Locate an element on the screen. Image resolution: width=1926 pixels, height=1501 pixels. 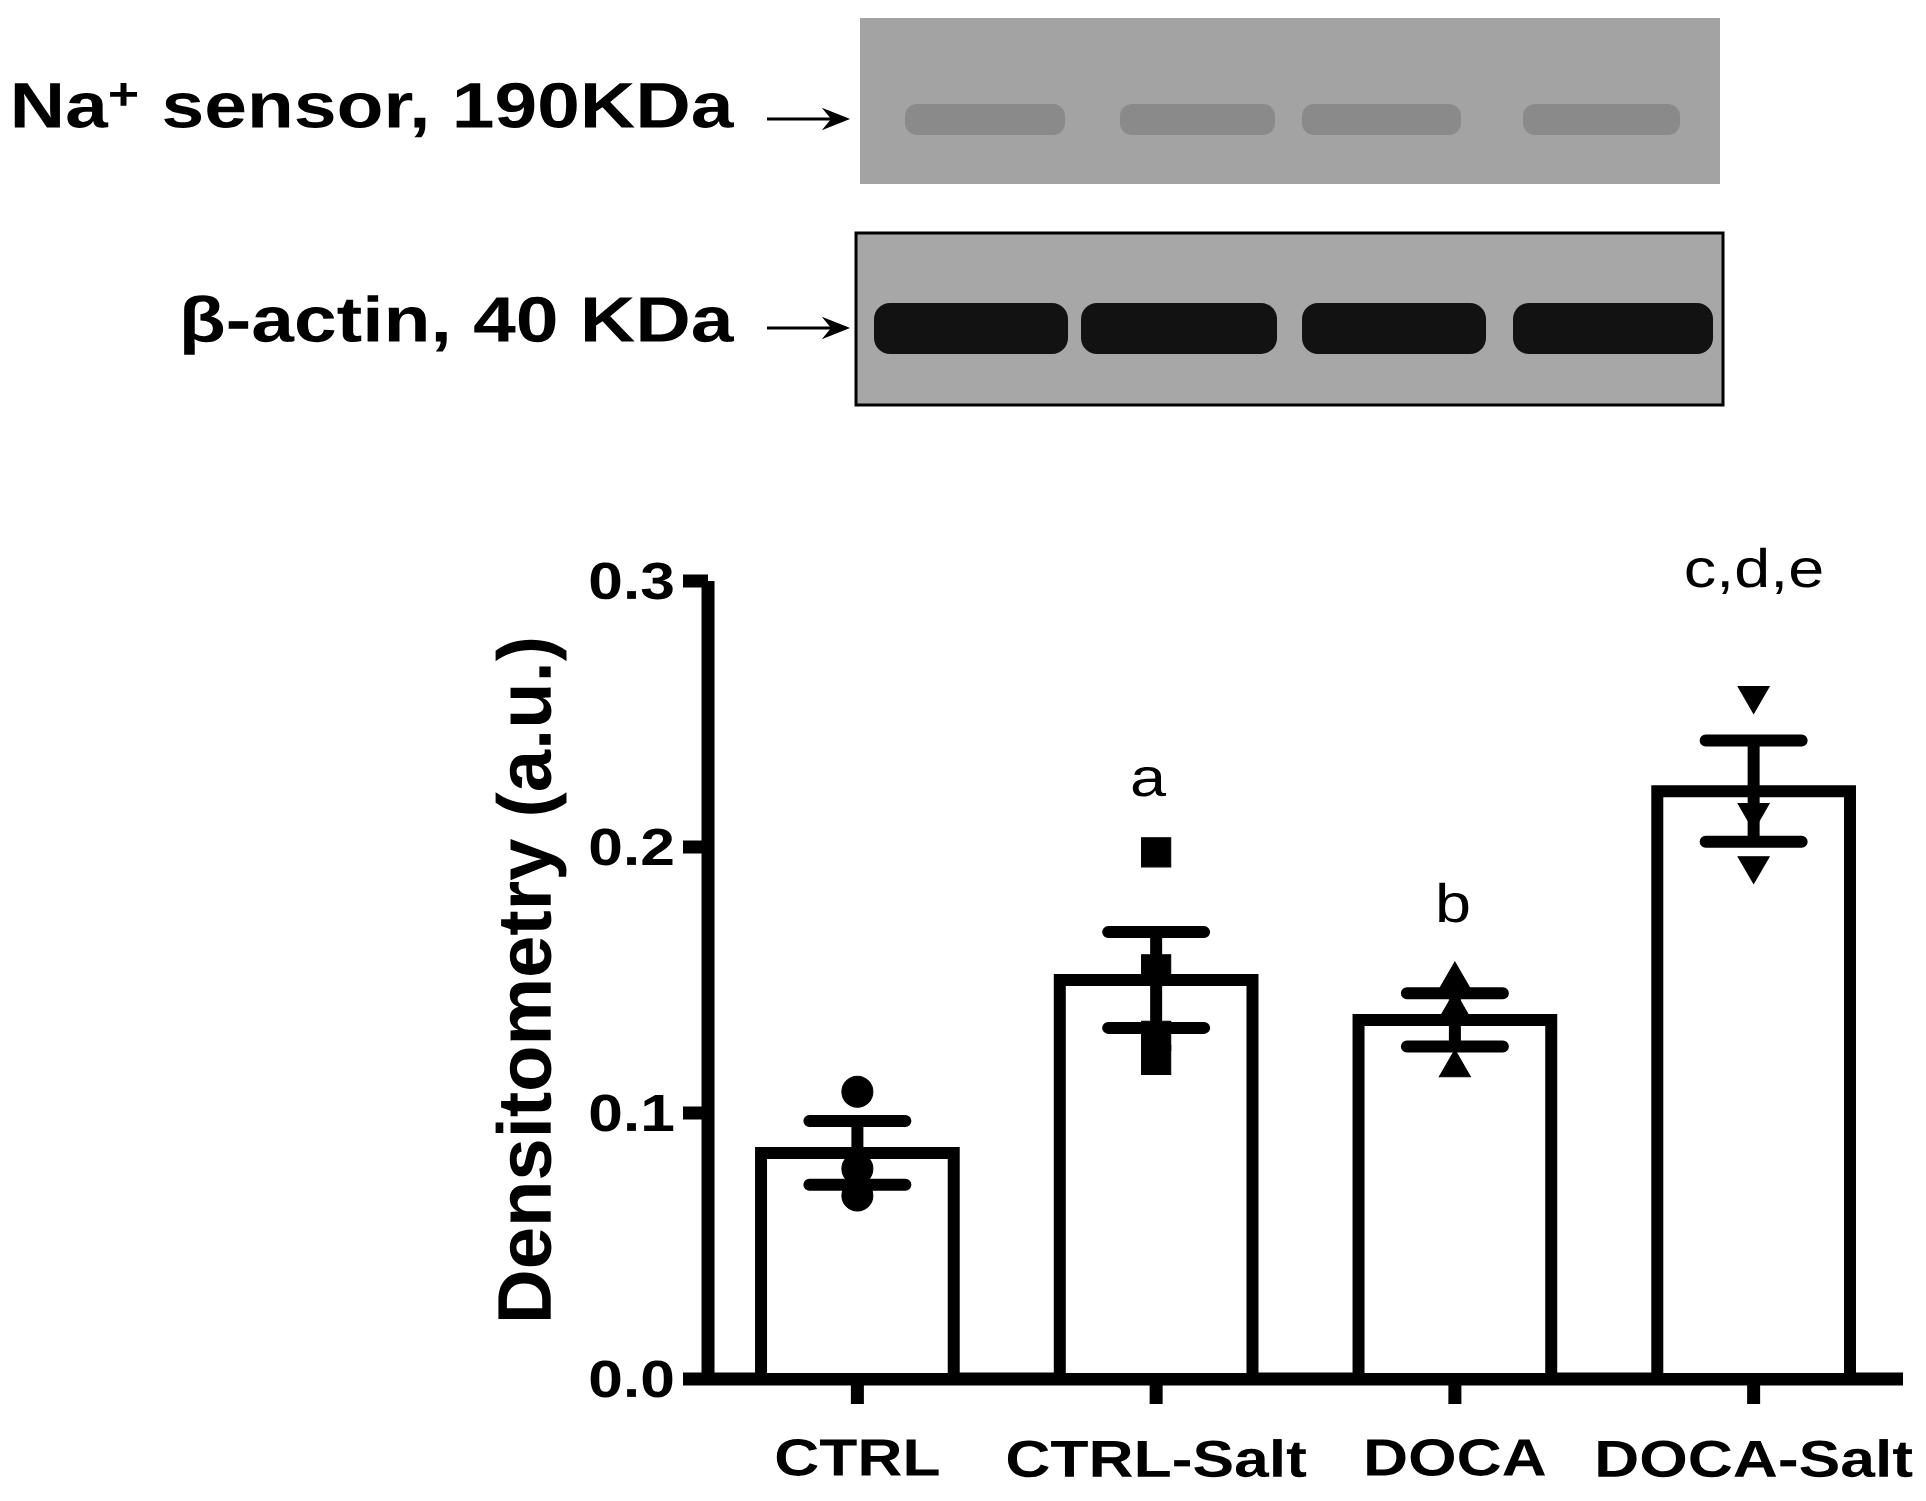
y-axis-title: Densitometry (a.u.) is located at coordinates (531, 979).